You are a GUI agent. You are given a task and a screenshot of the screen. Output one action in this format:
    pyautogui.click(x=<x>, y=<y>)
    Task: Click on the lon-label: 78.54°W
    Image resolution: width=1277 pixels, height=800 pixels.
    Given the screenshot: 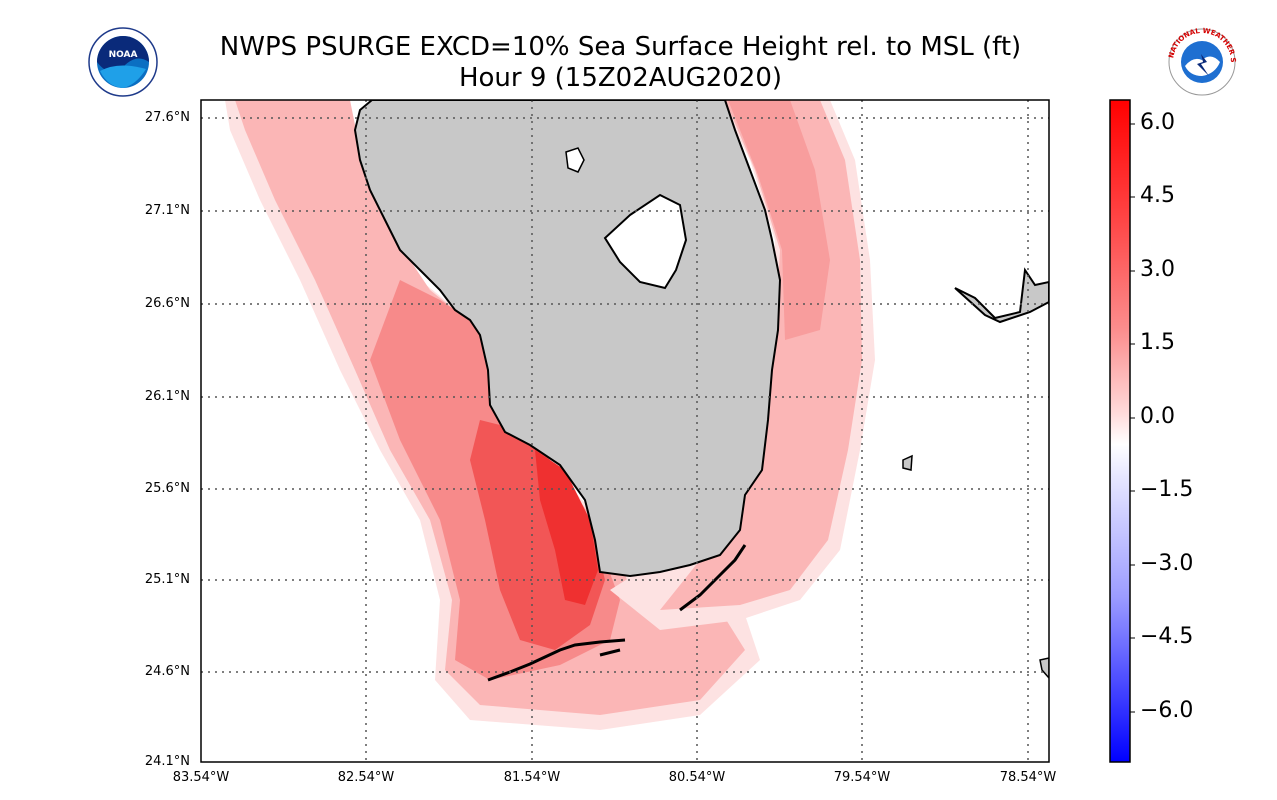 What is the action you would take?
    pyautogui.click(x=1028, y=777)
    